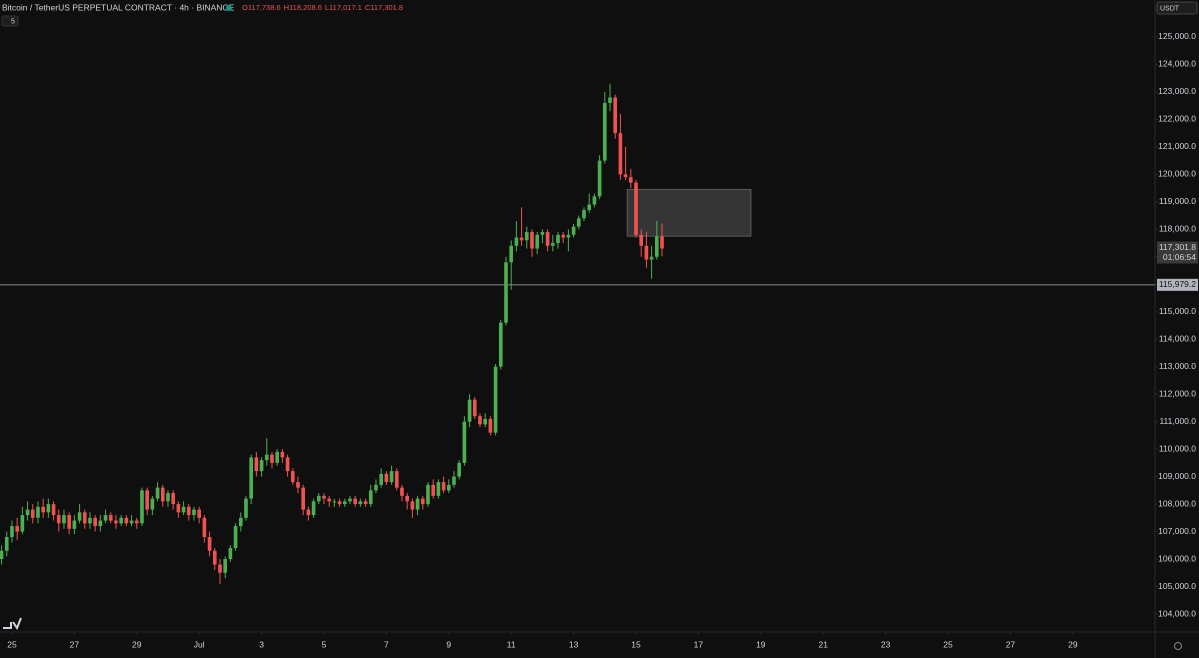 This screenshot has height=658, width=1199. I want to click on y-tick-label: 109,000.0, so click(1177, 476).